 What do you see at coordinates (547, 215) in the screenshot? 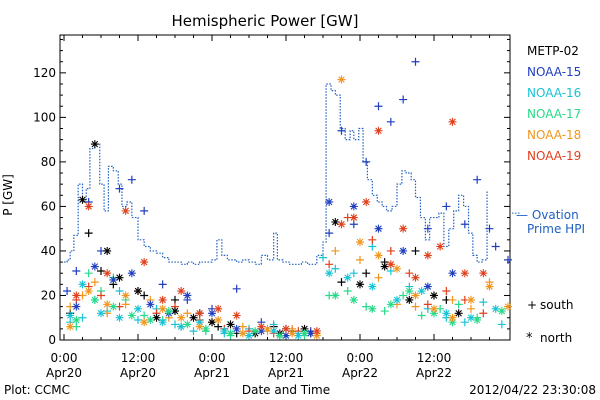
I see `ovation-legend-line1: — Ovation` at bounding box center [547, 215].